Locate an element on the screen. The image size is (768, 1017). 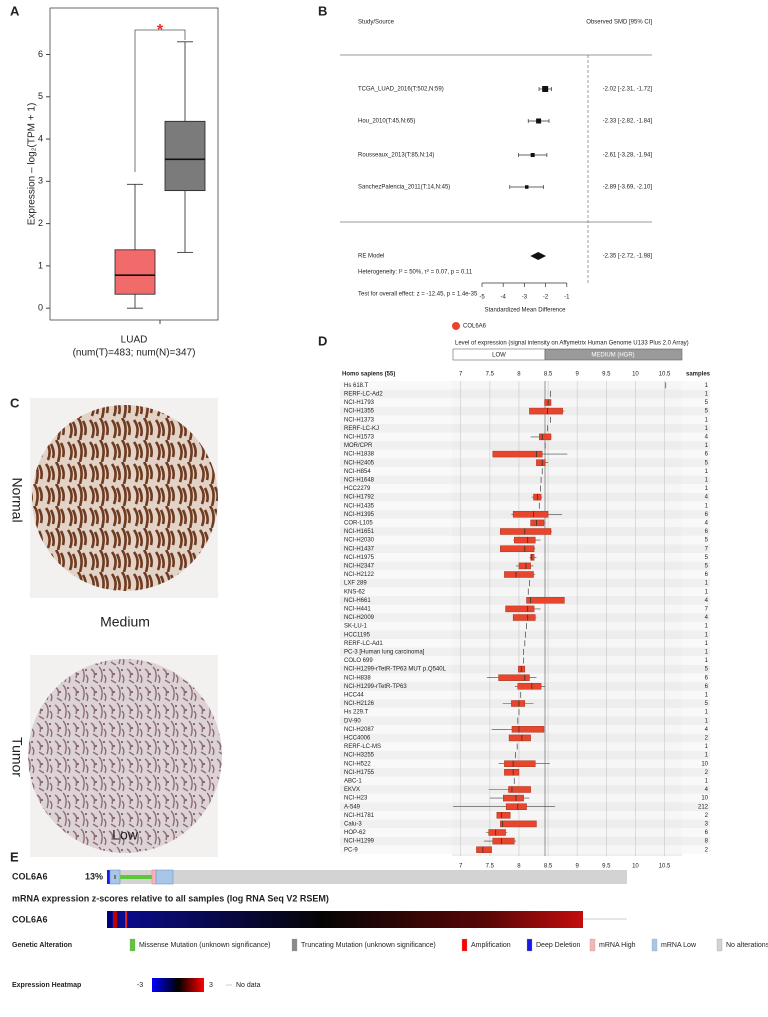
x-tick-label: 7.5 is located at coordinates (490, 867).